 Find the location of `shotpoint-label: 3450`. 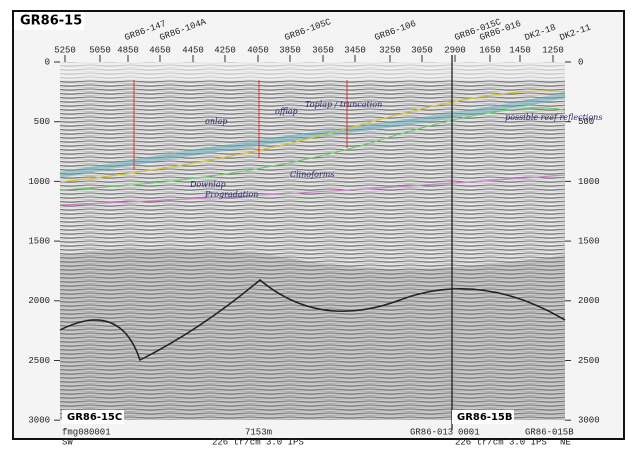

shotpoint-label: 3450 is located at coordinates (355, 50).